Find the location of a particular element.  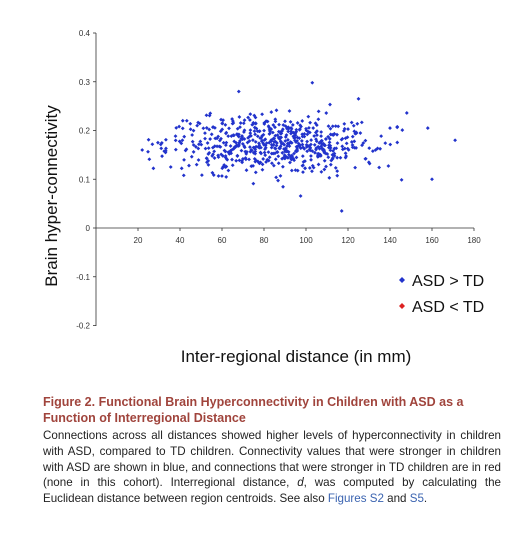

legend-item-asd-gt-td: ASD > TD is located at coordinates (441, 281).